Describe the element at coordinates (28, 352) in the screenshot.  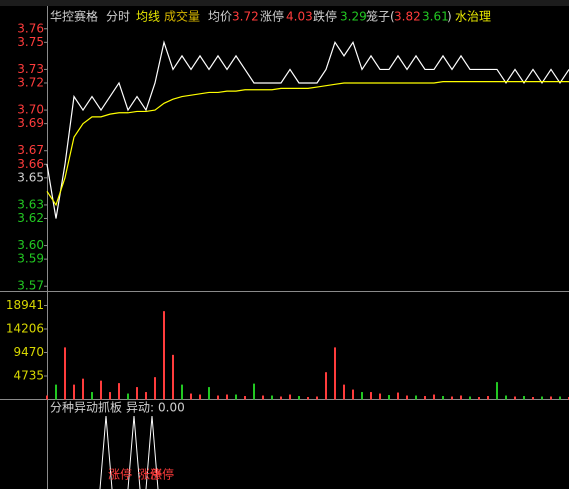
I see `y-tick-label: 9470` at that location.